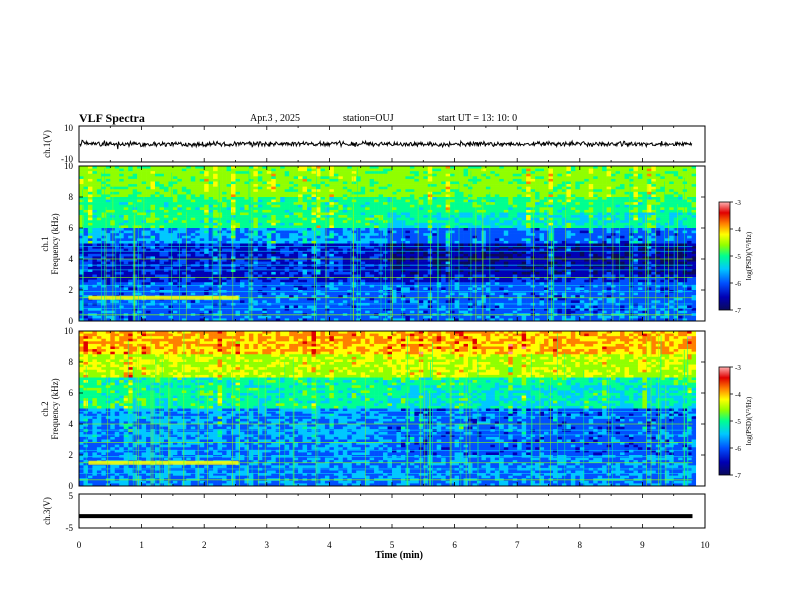 Image resolution: width=792 pixels, height=612 pixels. Describe the element at coordinates (69, 128) in the screenshot. I see `ch1-ytick-top: 10` at that location.